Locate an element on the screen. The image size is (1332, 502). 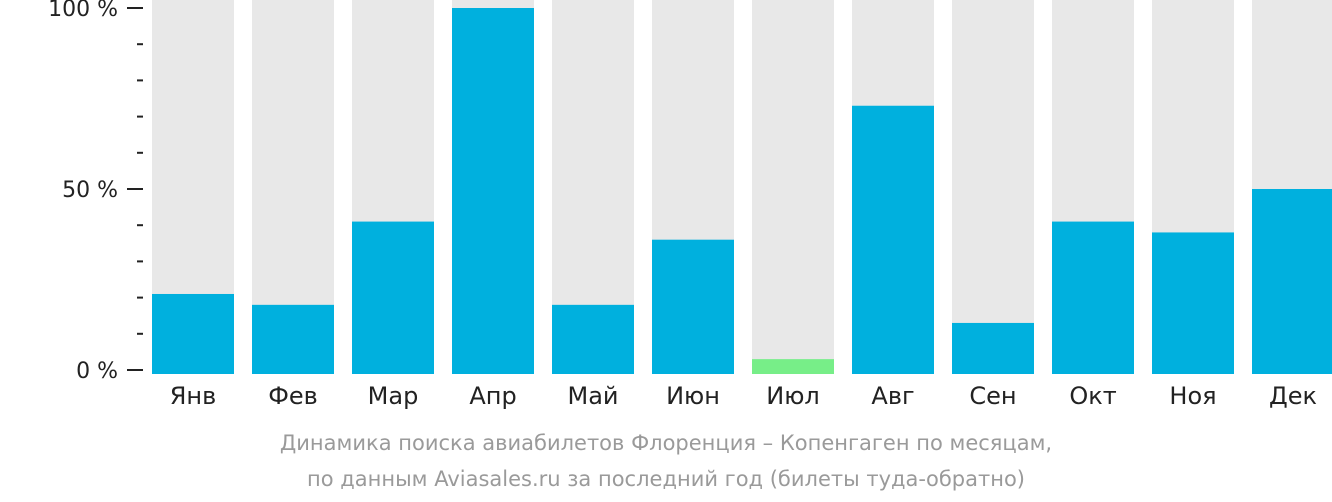
y-tick-label: 0 % is located at coordinates (97, 371).